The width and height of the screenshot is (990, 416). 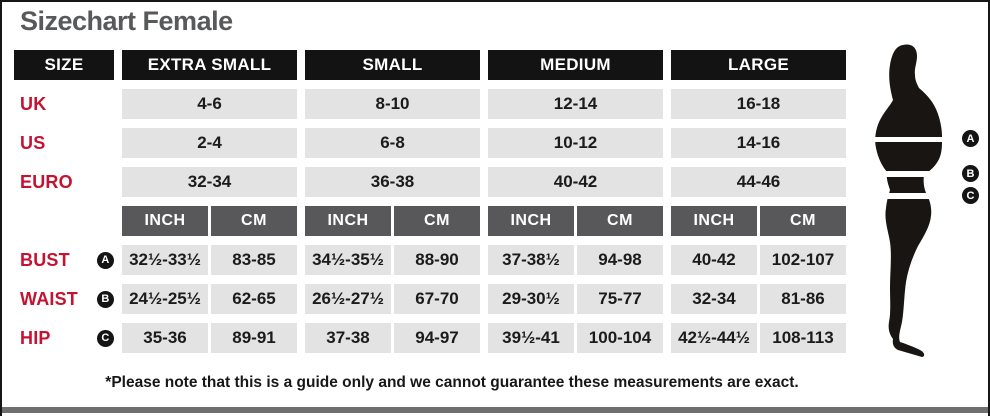 I want to click on waist-s-cm: 67-70, so click(x=437, y=299).